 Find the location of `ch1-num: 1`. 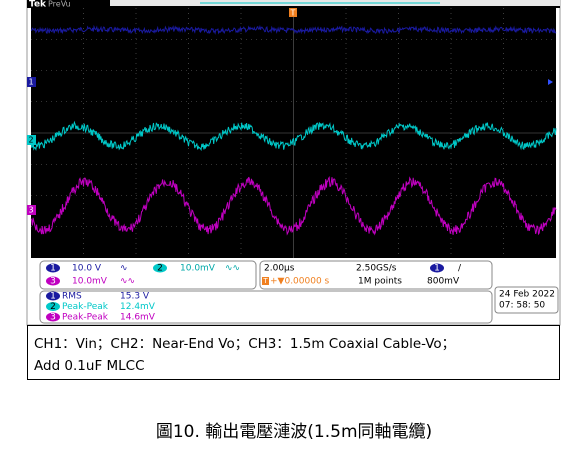

ch1-num: 1 is located at coordinates (53, 269).